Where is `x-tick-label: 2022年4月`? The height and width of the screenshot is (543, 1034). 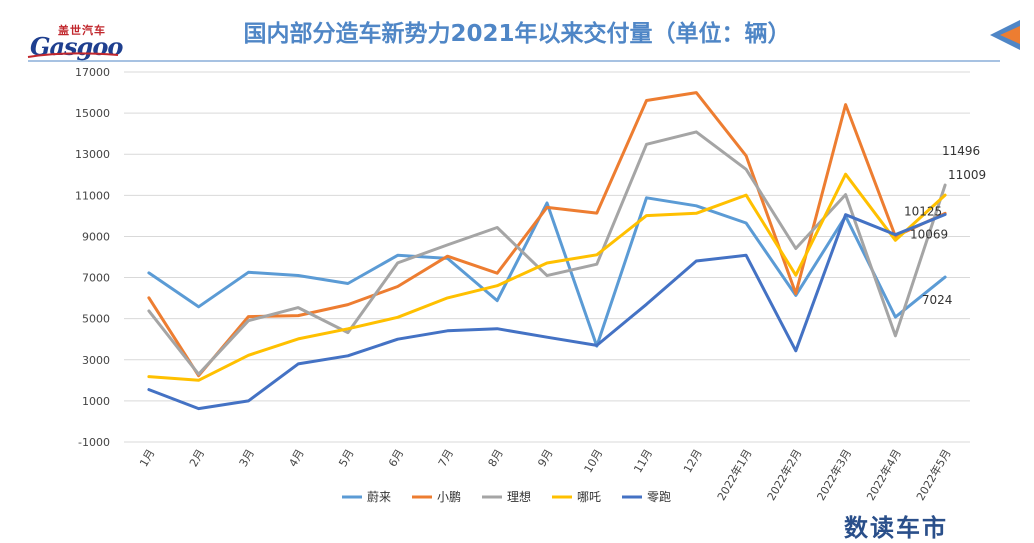 x-tick-label: 2022年4月 is located at coordinates (883, 475).